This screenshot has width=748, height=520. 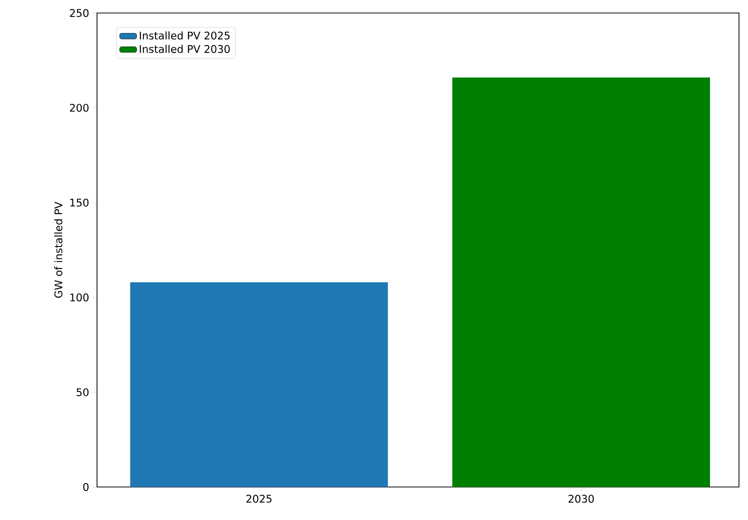 I want to click on y-tick-label: 200, so click(x=79, y=108).